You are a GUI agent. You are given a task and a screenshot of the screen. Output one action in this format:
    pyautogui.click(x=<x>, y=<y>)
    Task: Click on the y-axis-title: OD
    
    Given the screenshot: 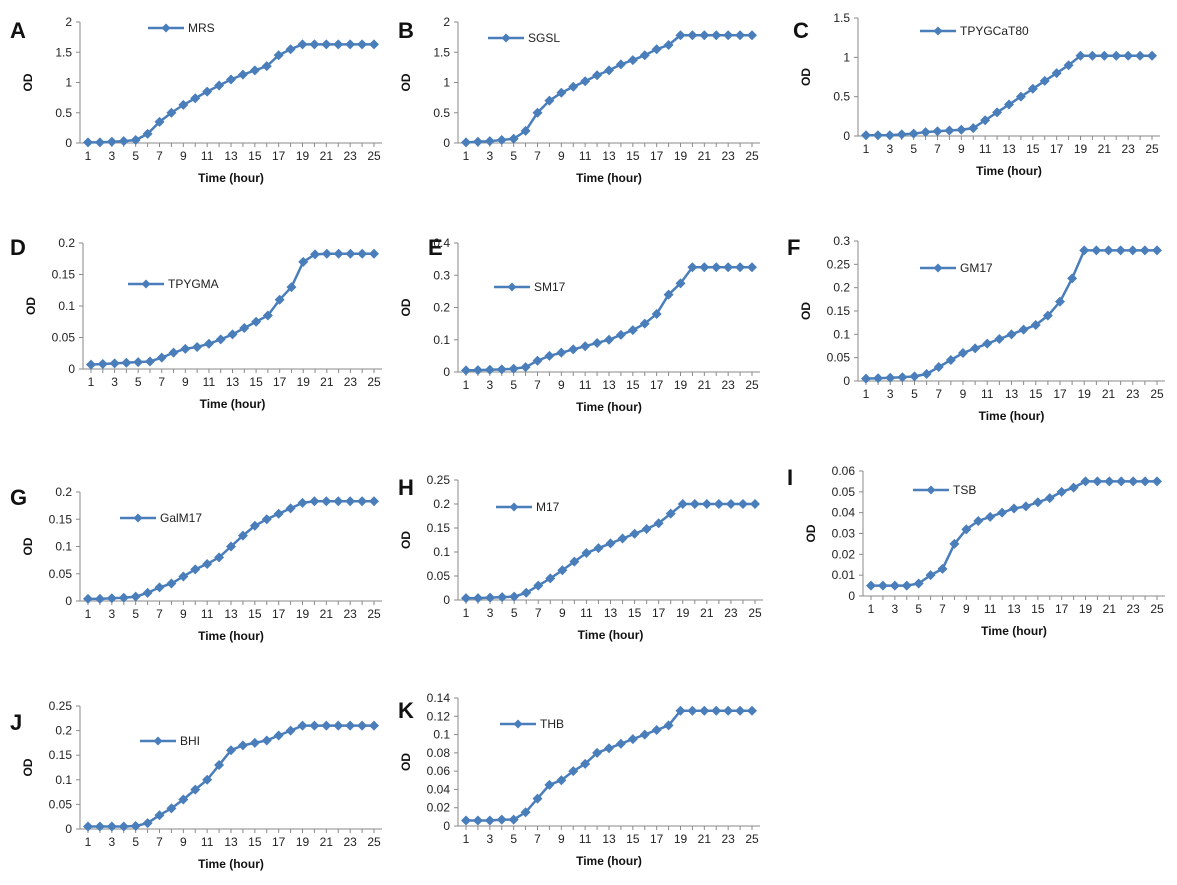 What is the action you would take?
    pyautogui.click(x=406, y=82)
    